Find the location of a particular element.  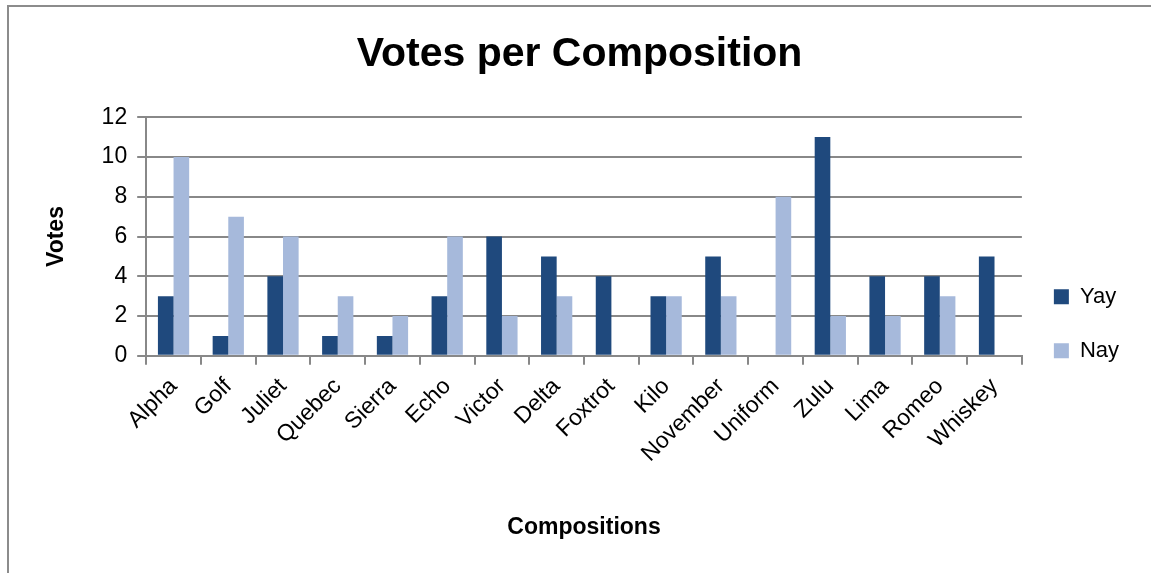

y-tick-label: 2 is located at coordinates (121, 314).